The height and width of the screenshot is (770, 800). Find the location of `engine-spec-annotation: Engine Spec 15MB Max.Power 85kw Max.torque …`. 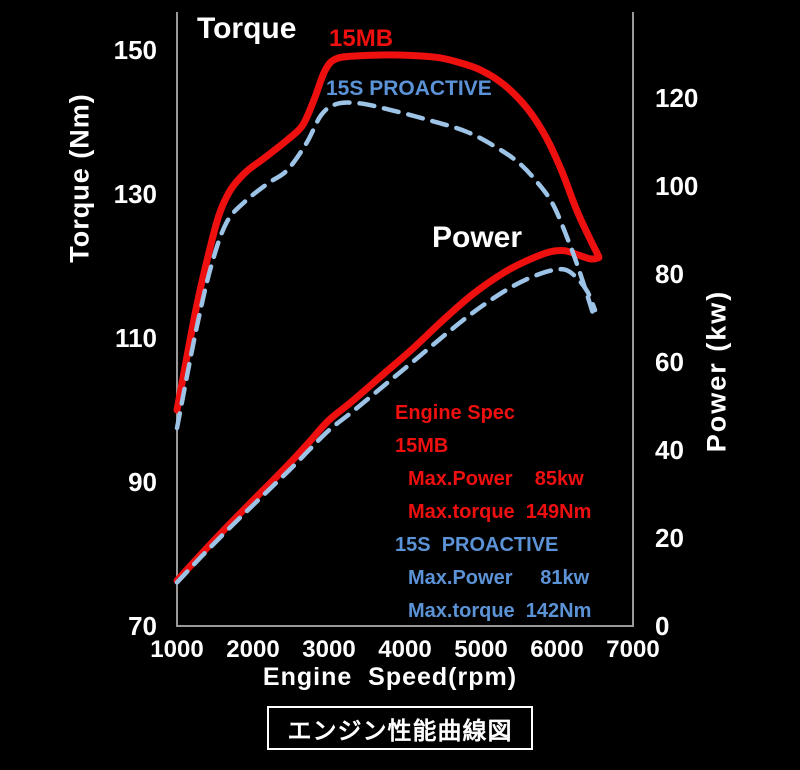

engine-spec-annotation: Engine Spec 15MB Max.Power 85kw Max.torque … is located at coordinates (493, 512).